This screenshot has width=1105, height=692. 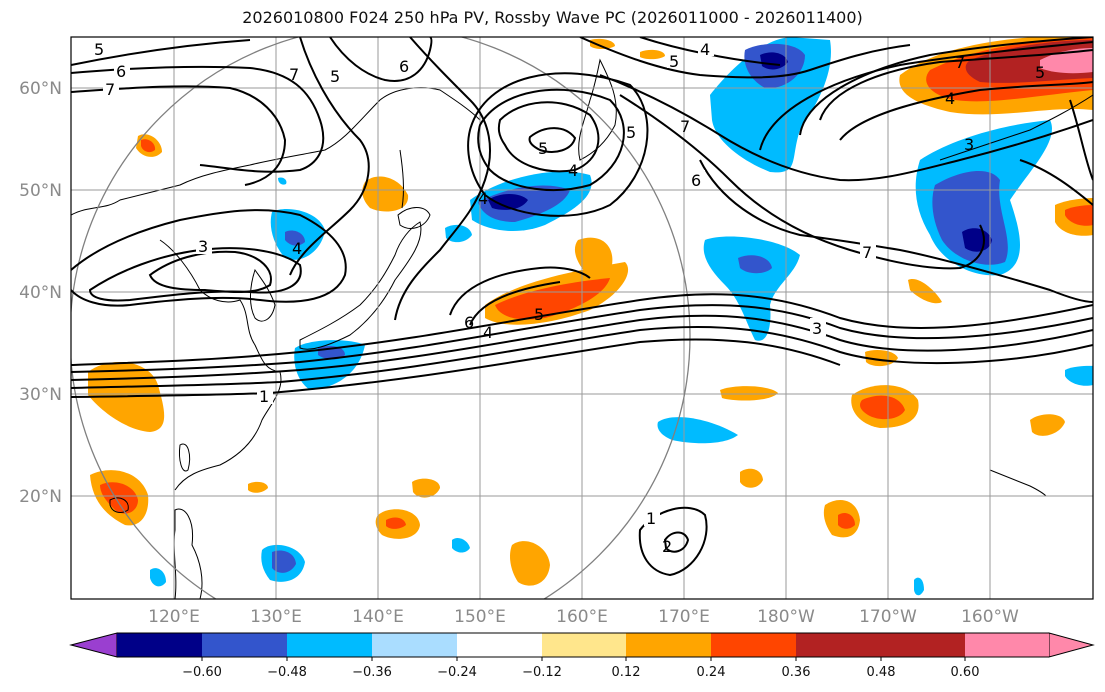 I want to click on colorbar-tick-label: 0.12, so click(x=626, y=672).